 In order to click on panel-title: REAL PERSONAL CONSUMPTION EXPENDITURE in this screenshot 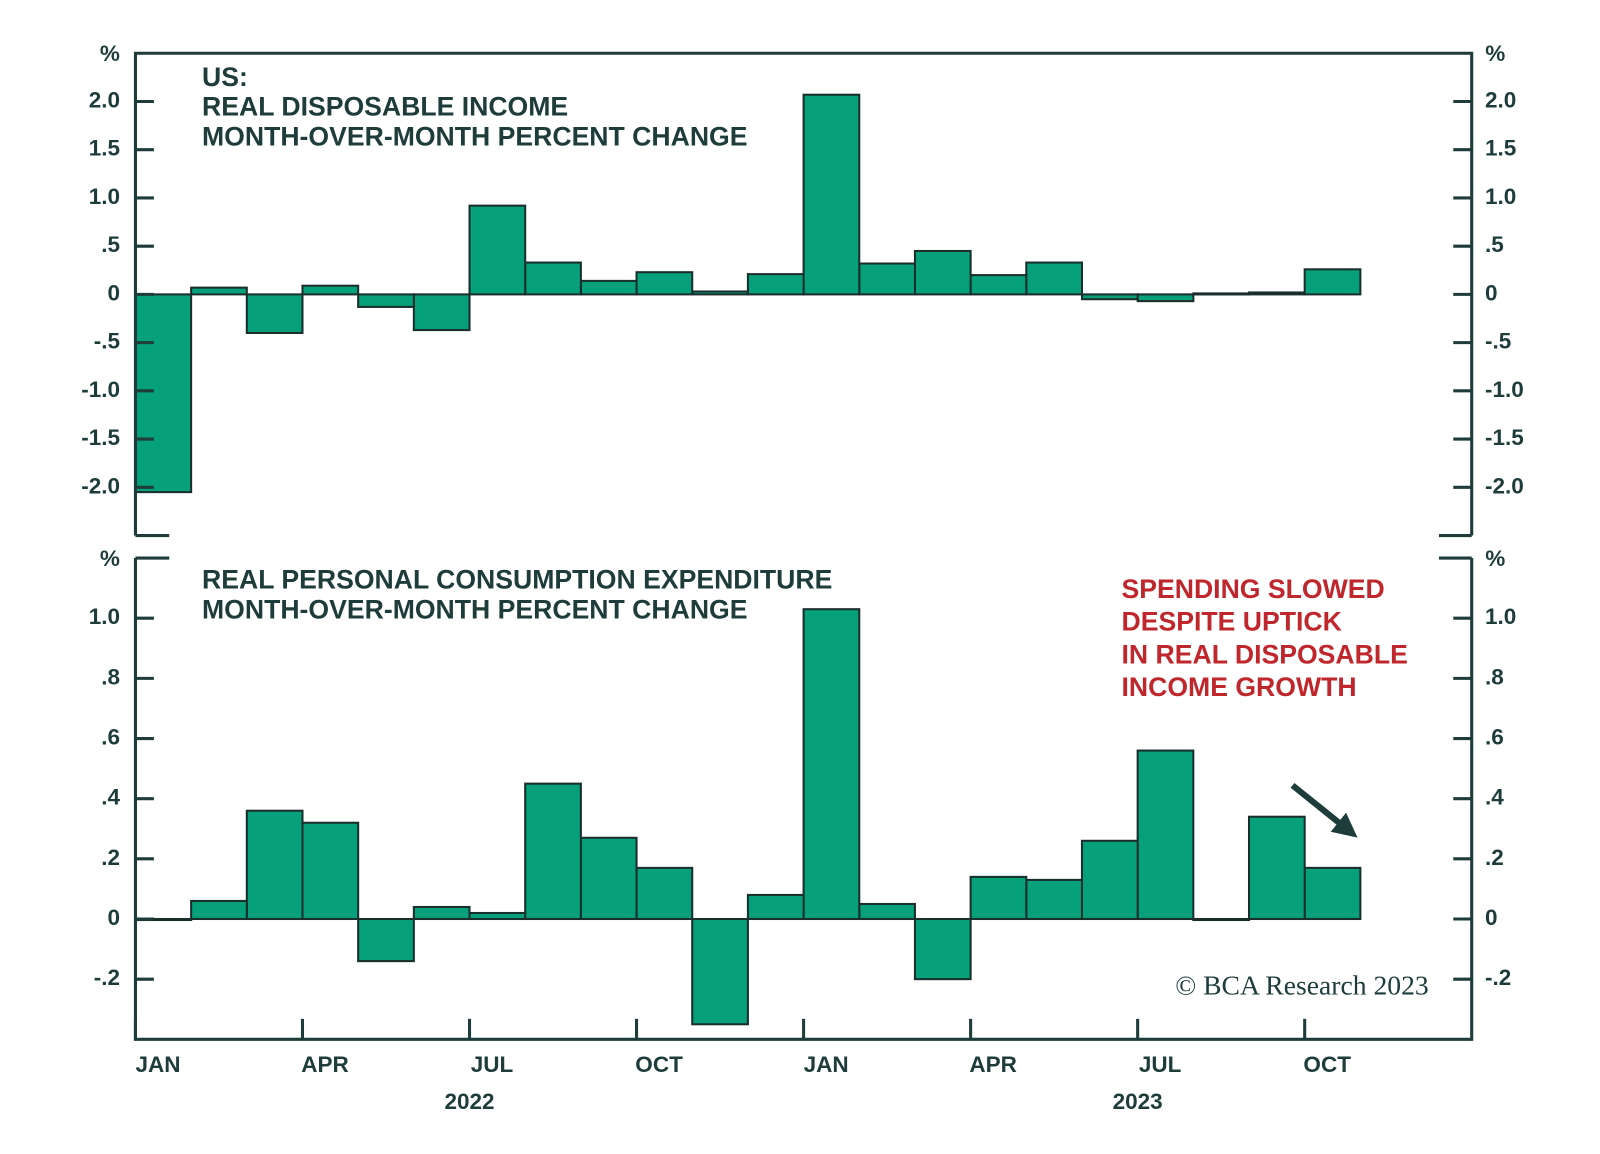, I will do `click(517, 580)`.